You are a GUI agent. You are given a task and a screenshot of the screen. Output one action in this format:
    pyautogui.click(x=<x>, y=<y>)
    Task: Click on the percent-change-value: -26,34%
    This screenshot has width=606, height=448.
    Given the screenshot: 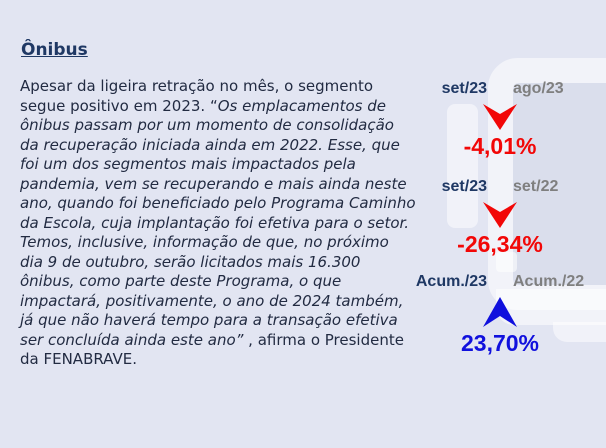 What is the action you would take?
    pyautogui.click(x=500, y=244)
    